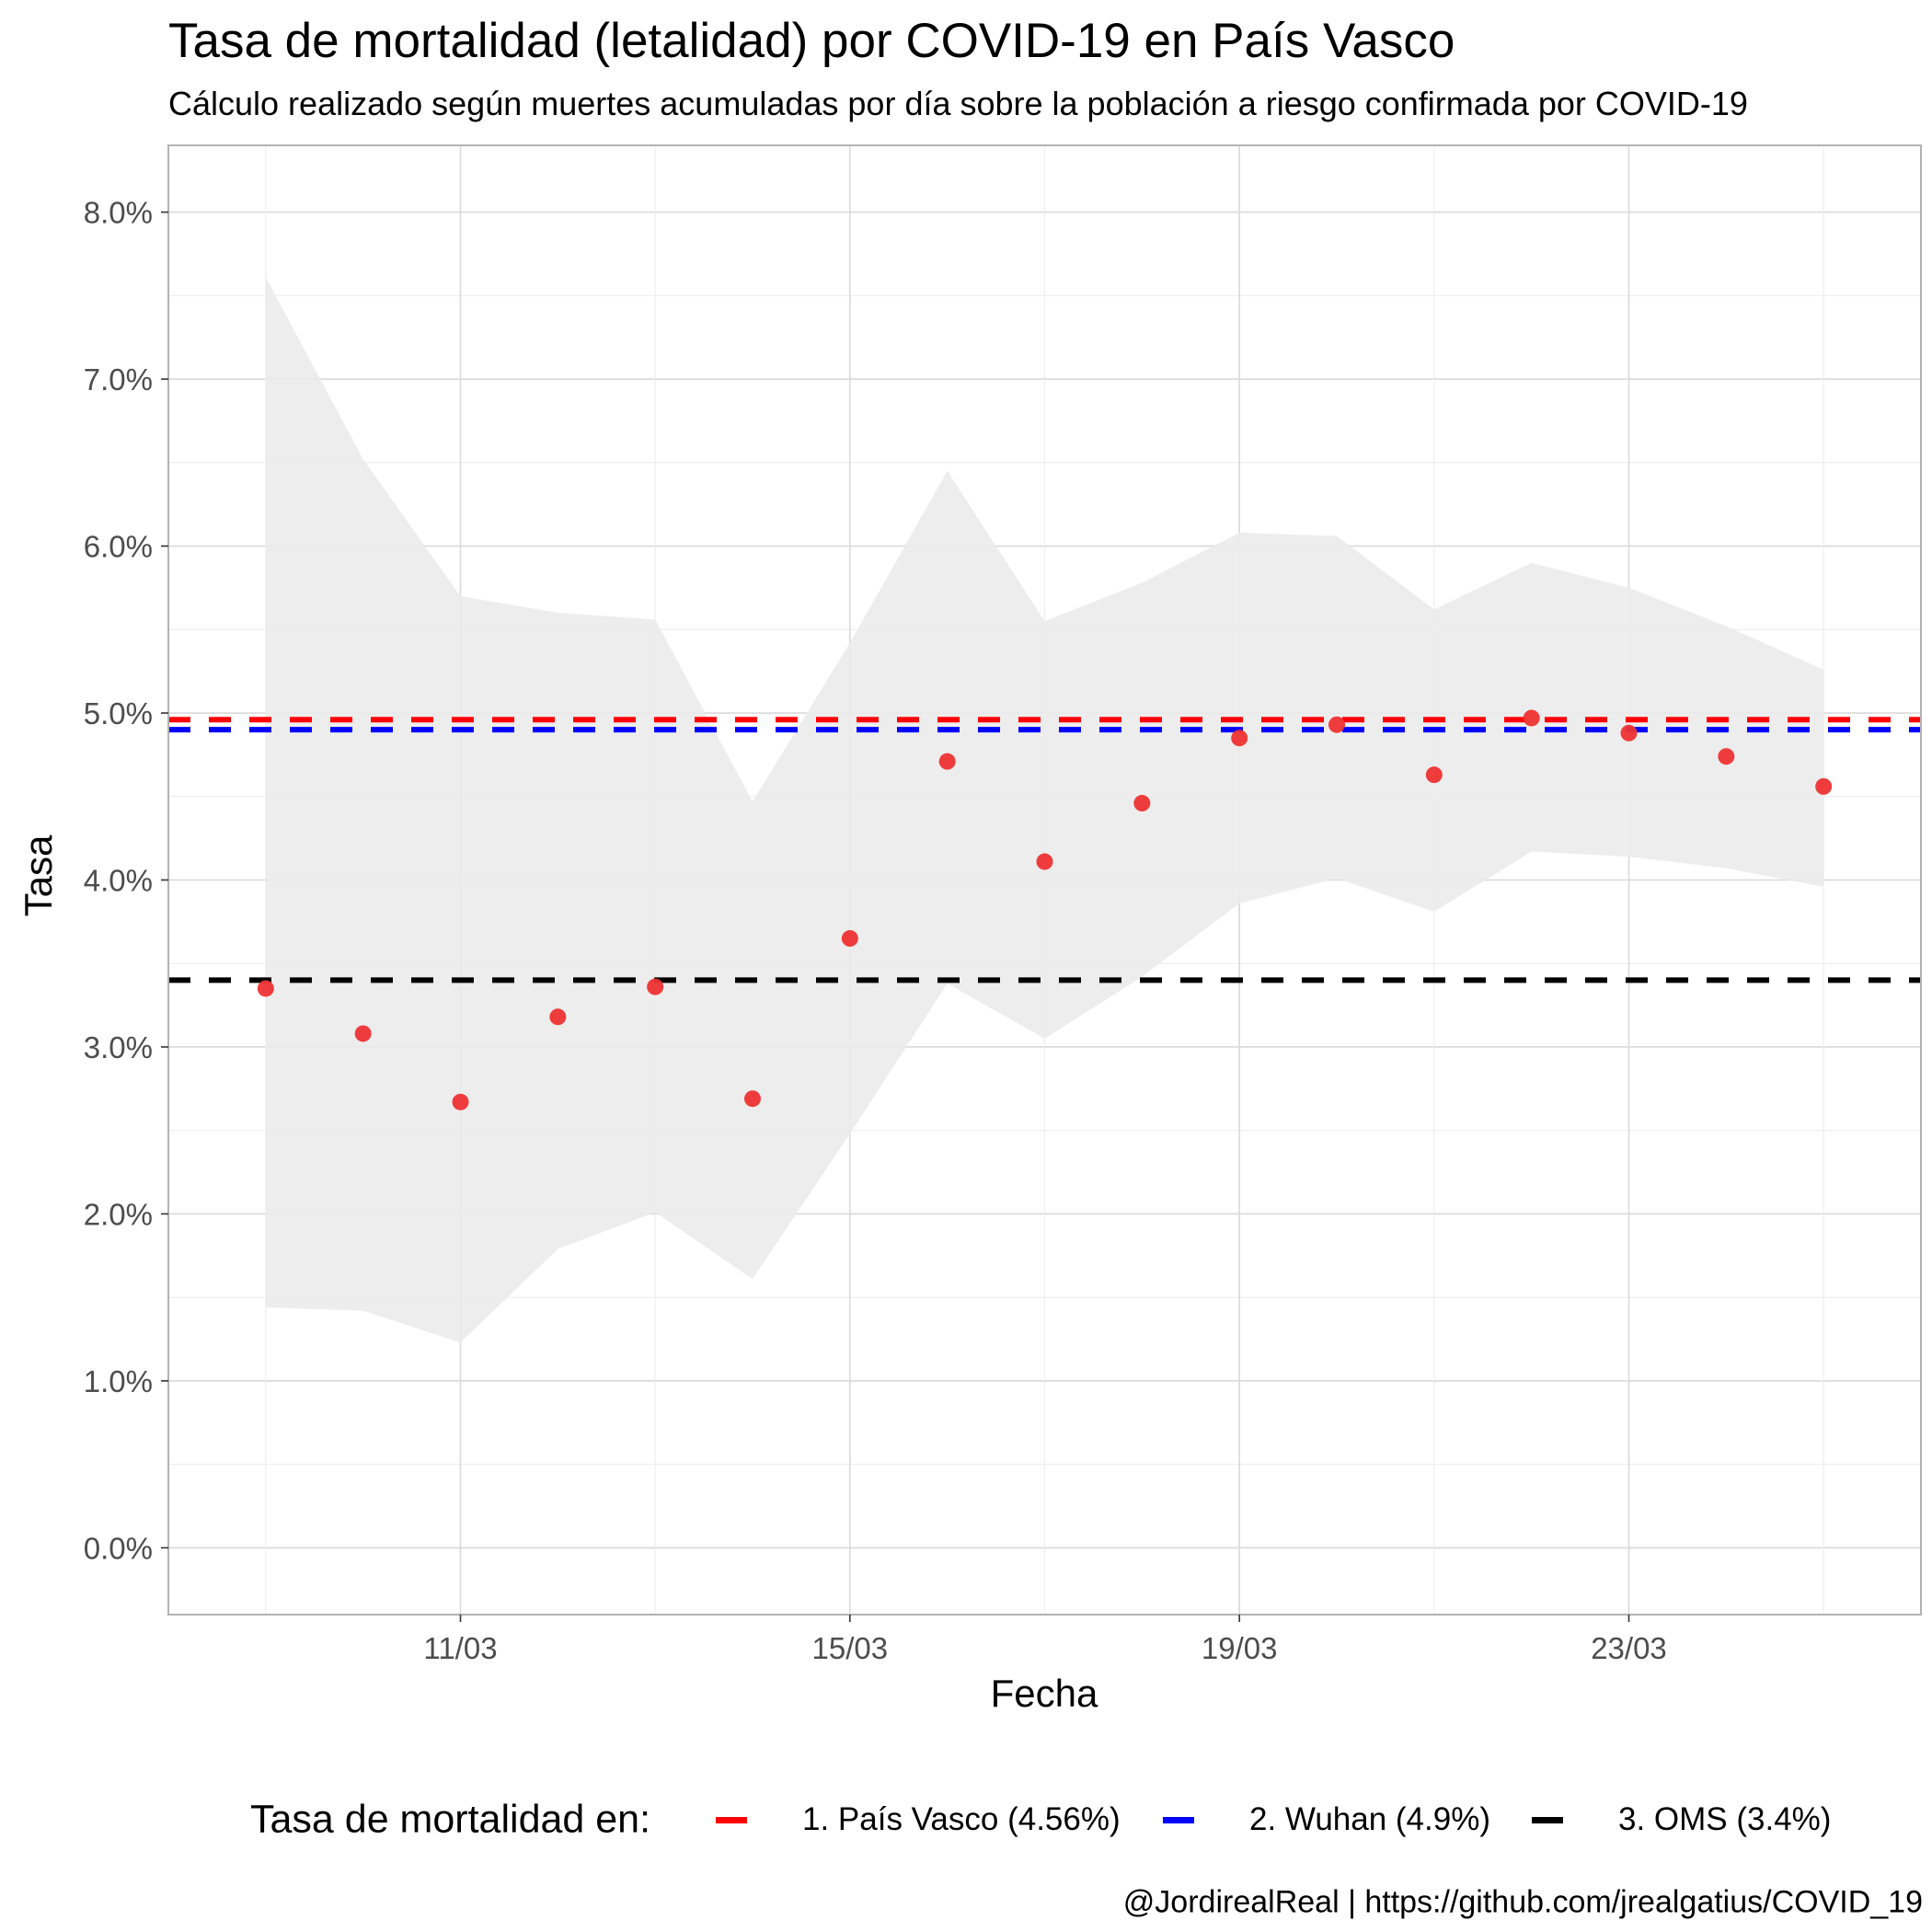 The height and width of the screenshot is (1932, 1932). I want to click on legend-item-oms: 3. OMS (3.4%), so click(1681, 1819).